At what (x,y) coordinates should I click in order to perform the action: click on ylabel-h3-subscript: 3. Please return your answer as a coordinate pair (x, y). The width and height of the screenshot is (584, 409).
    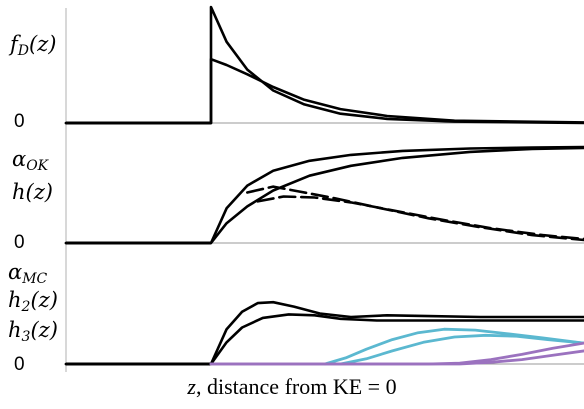
    Looking at the image, I should click on (26, 337).